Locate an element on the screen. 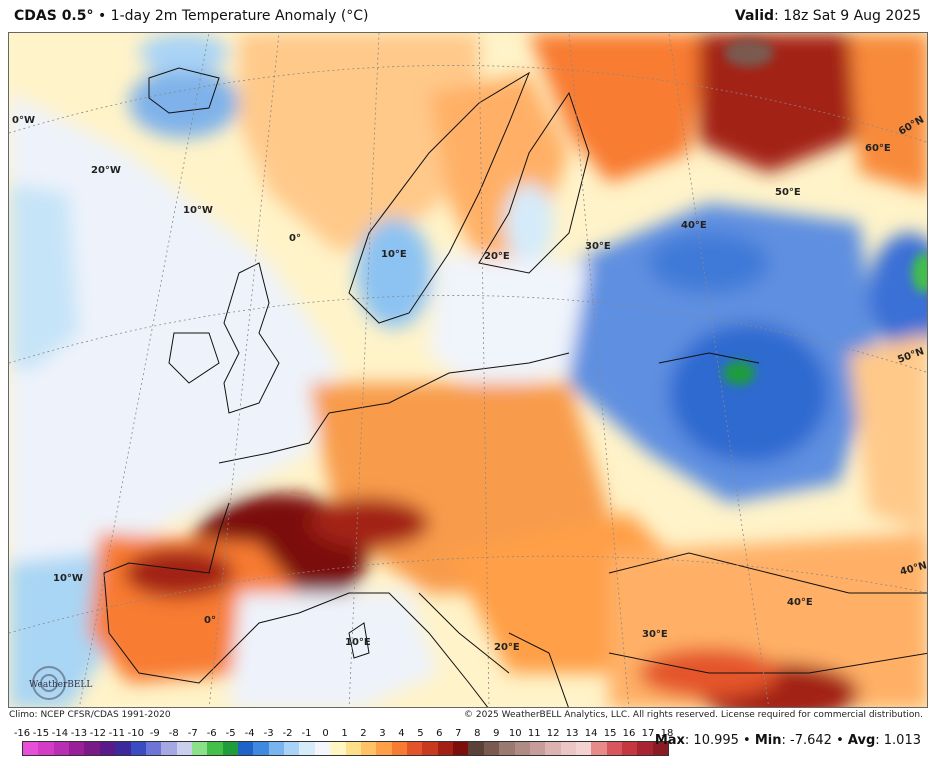 Image resolution: width=935 pixels, height=768 pixels. grid-label-0: 0°W is located at coordinates (23, 120).